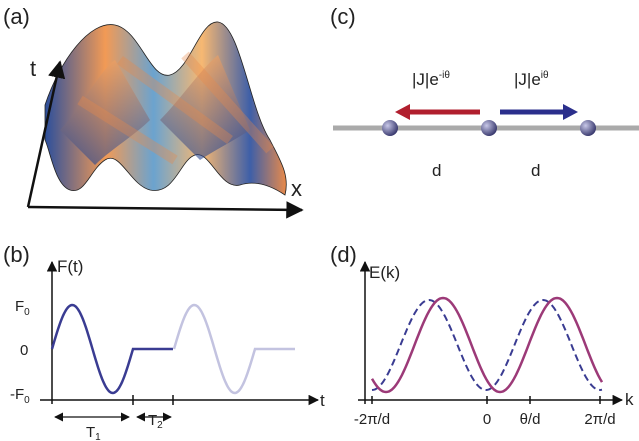  I want to click on panel-label: (b), so click(16, 254).